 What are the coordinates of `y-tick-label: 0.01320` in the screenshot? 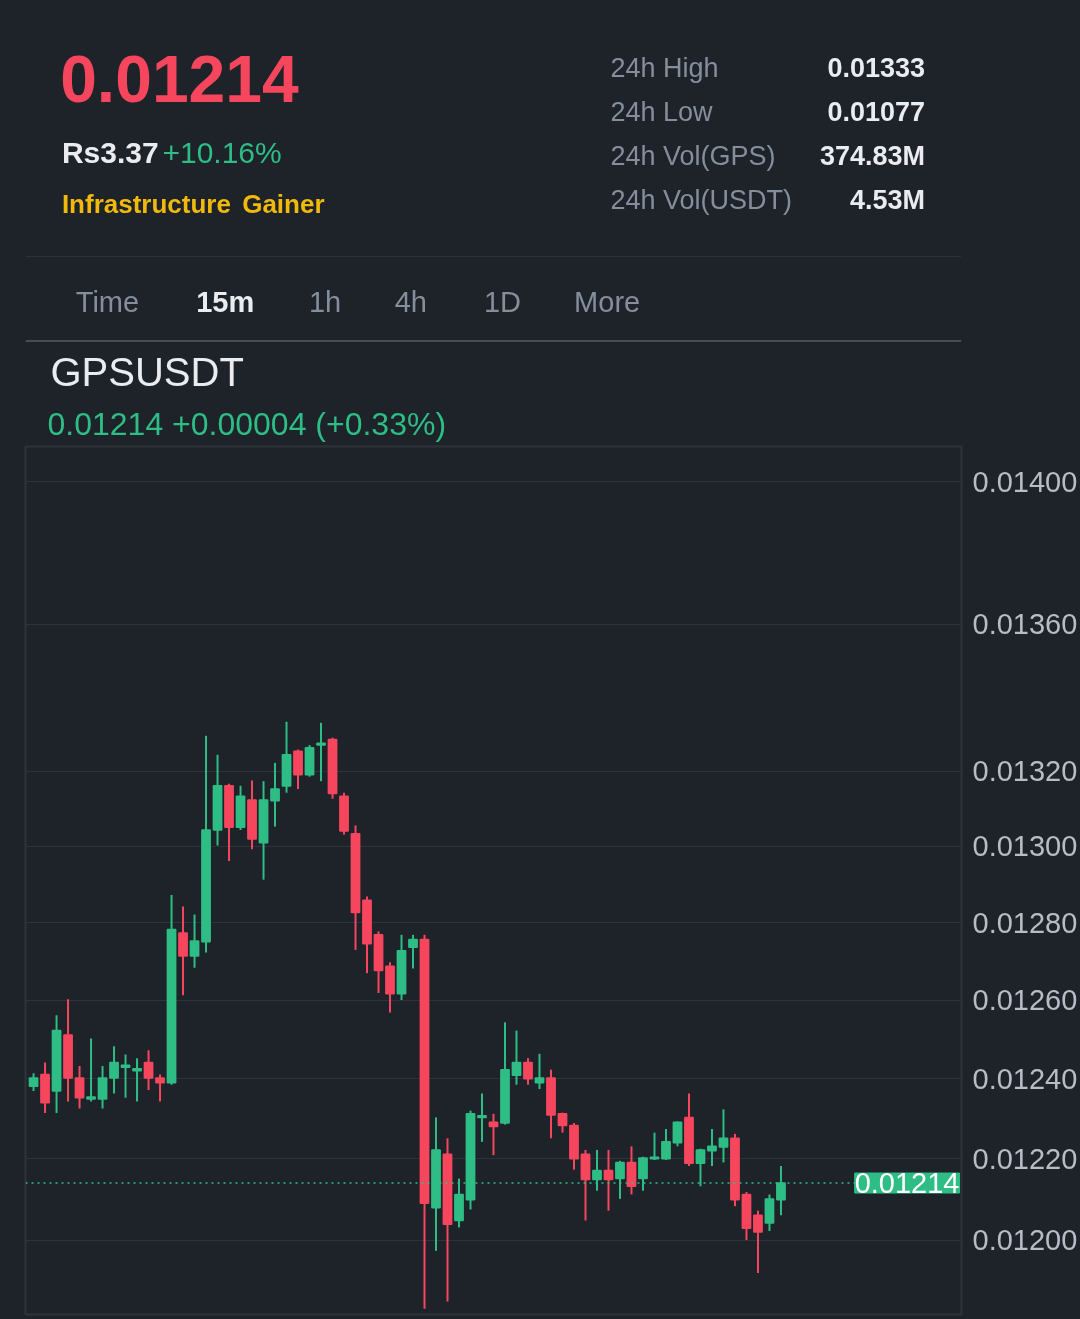 It's located at (1025, 771).